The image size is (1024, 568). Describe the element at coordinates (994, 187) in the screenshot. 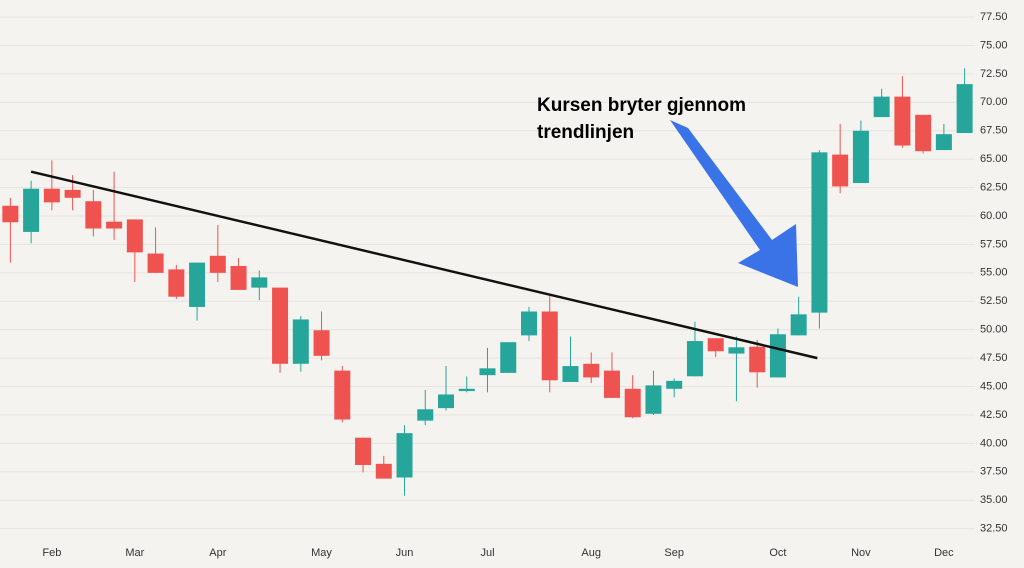

I see `y-tick-label: 62.50` at that location.